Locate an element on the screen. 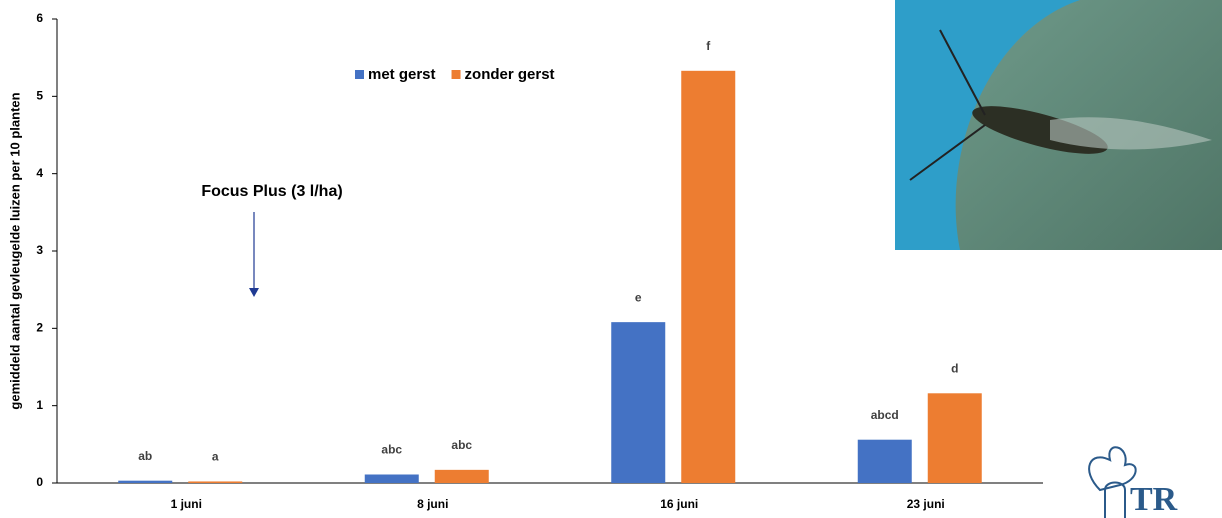 Image resolution: width=1222 pixels, height=518 pixels. significance-letter: f is located at coordinates (708, 46).